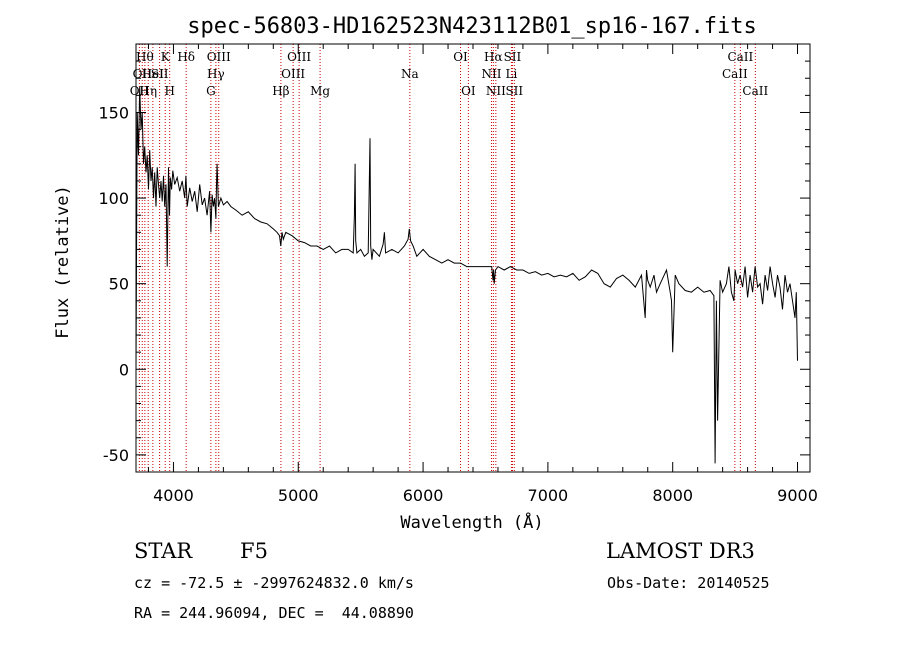 The height and width of the screenshot is (649, 900). What do you see at coordinates (145, 57) in the screenshot?
I see `line-marker-label: Hθ` at bounding box center [145, 57].